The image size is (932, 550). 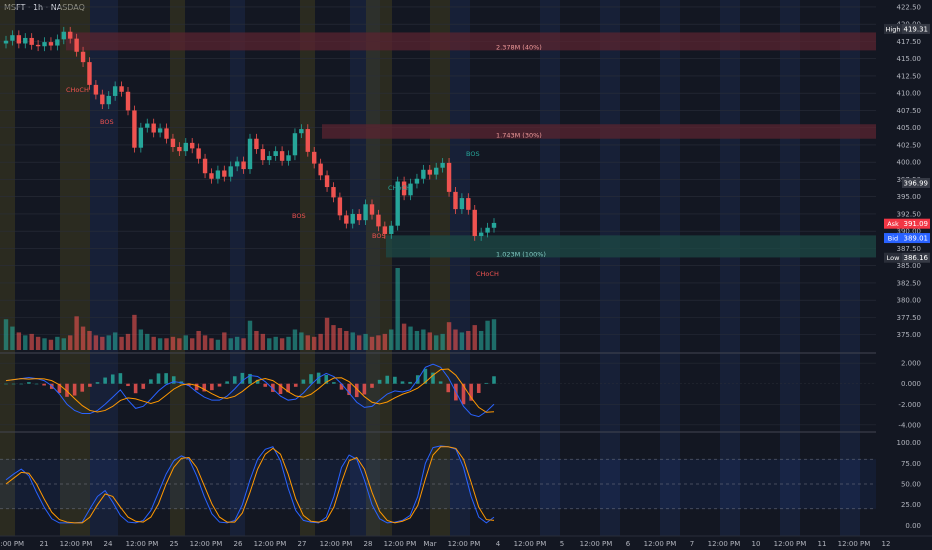 I want to click on time-tick-label: 7, so click(x=692, y=544).